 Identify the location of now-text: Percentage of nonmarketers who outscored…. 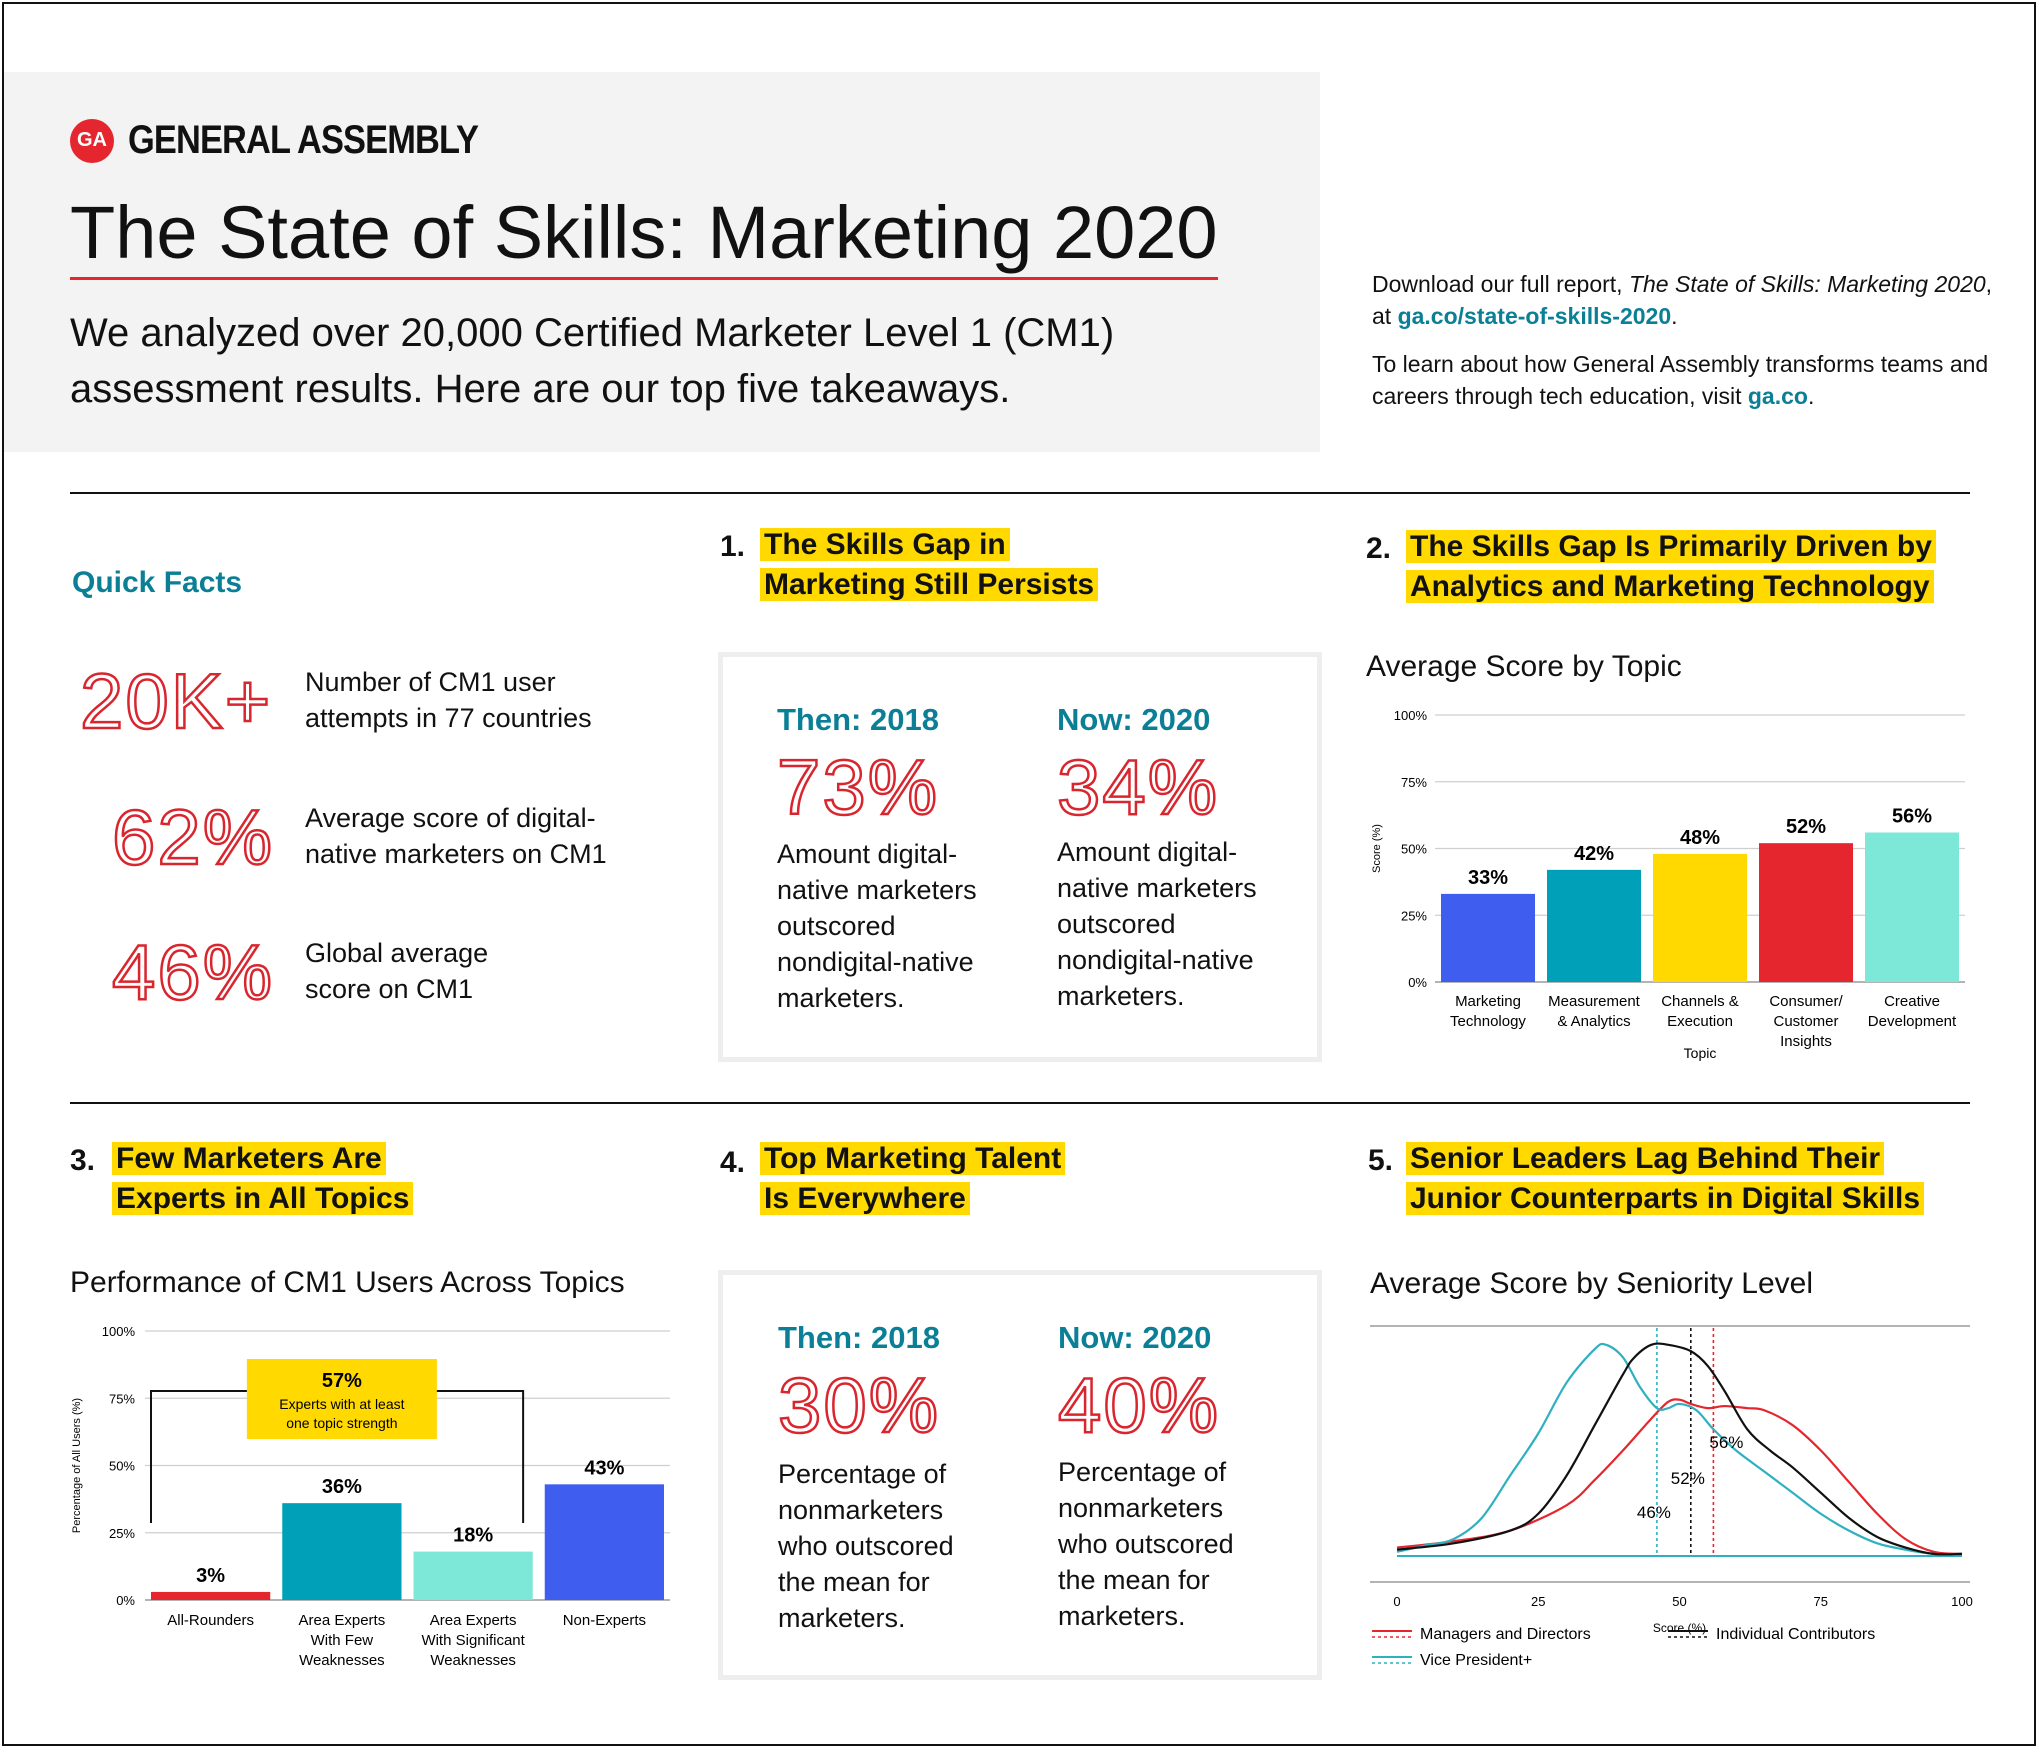
(1168, 1544).